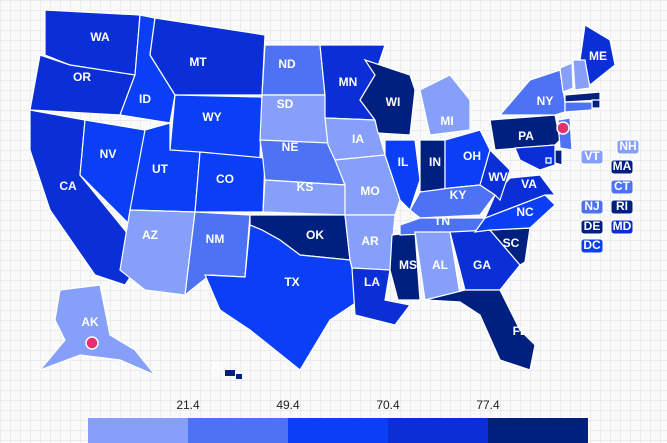 This screenshot has width=667, height=443. What do you see at coordinates (198, 62) in the screenshot?
I see `state-label: MT` at bounding box center [198, 62].